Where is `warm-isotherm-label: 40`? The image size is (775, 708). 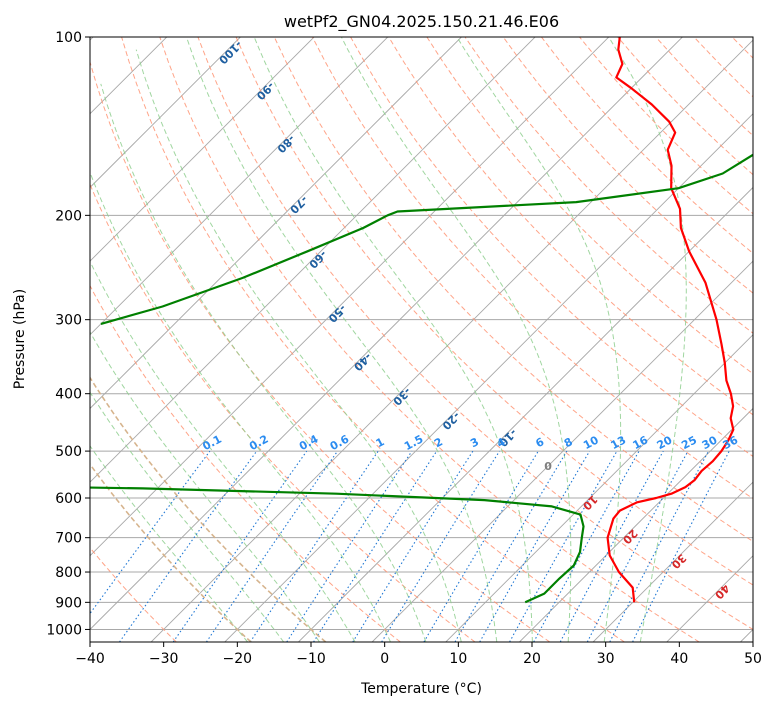 warm-isotherm-label: 40 is located at coordinates (722, 592).